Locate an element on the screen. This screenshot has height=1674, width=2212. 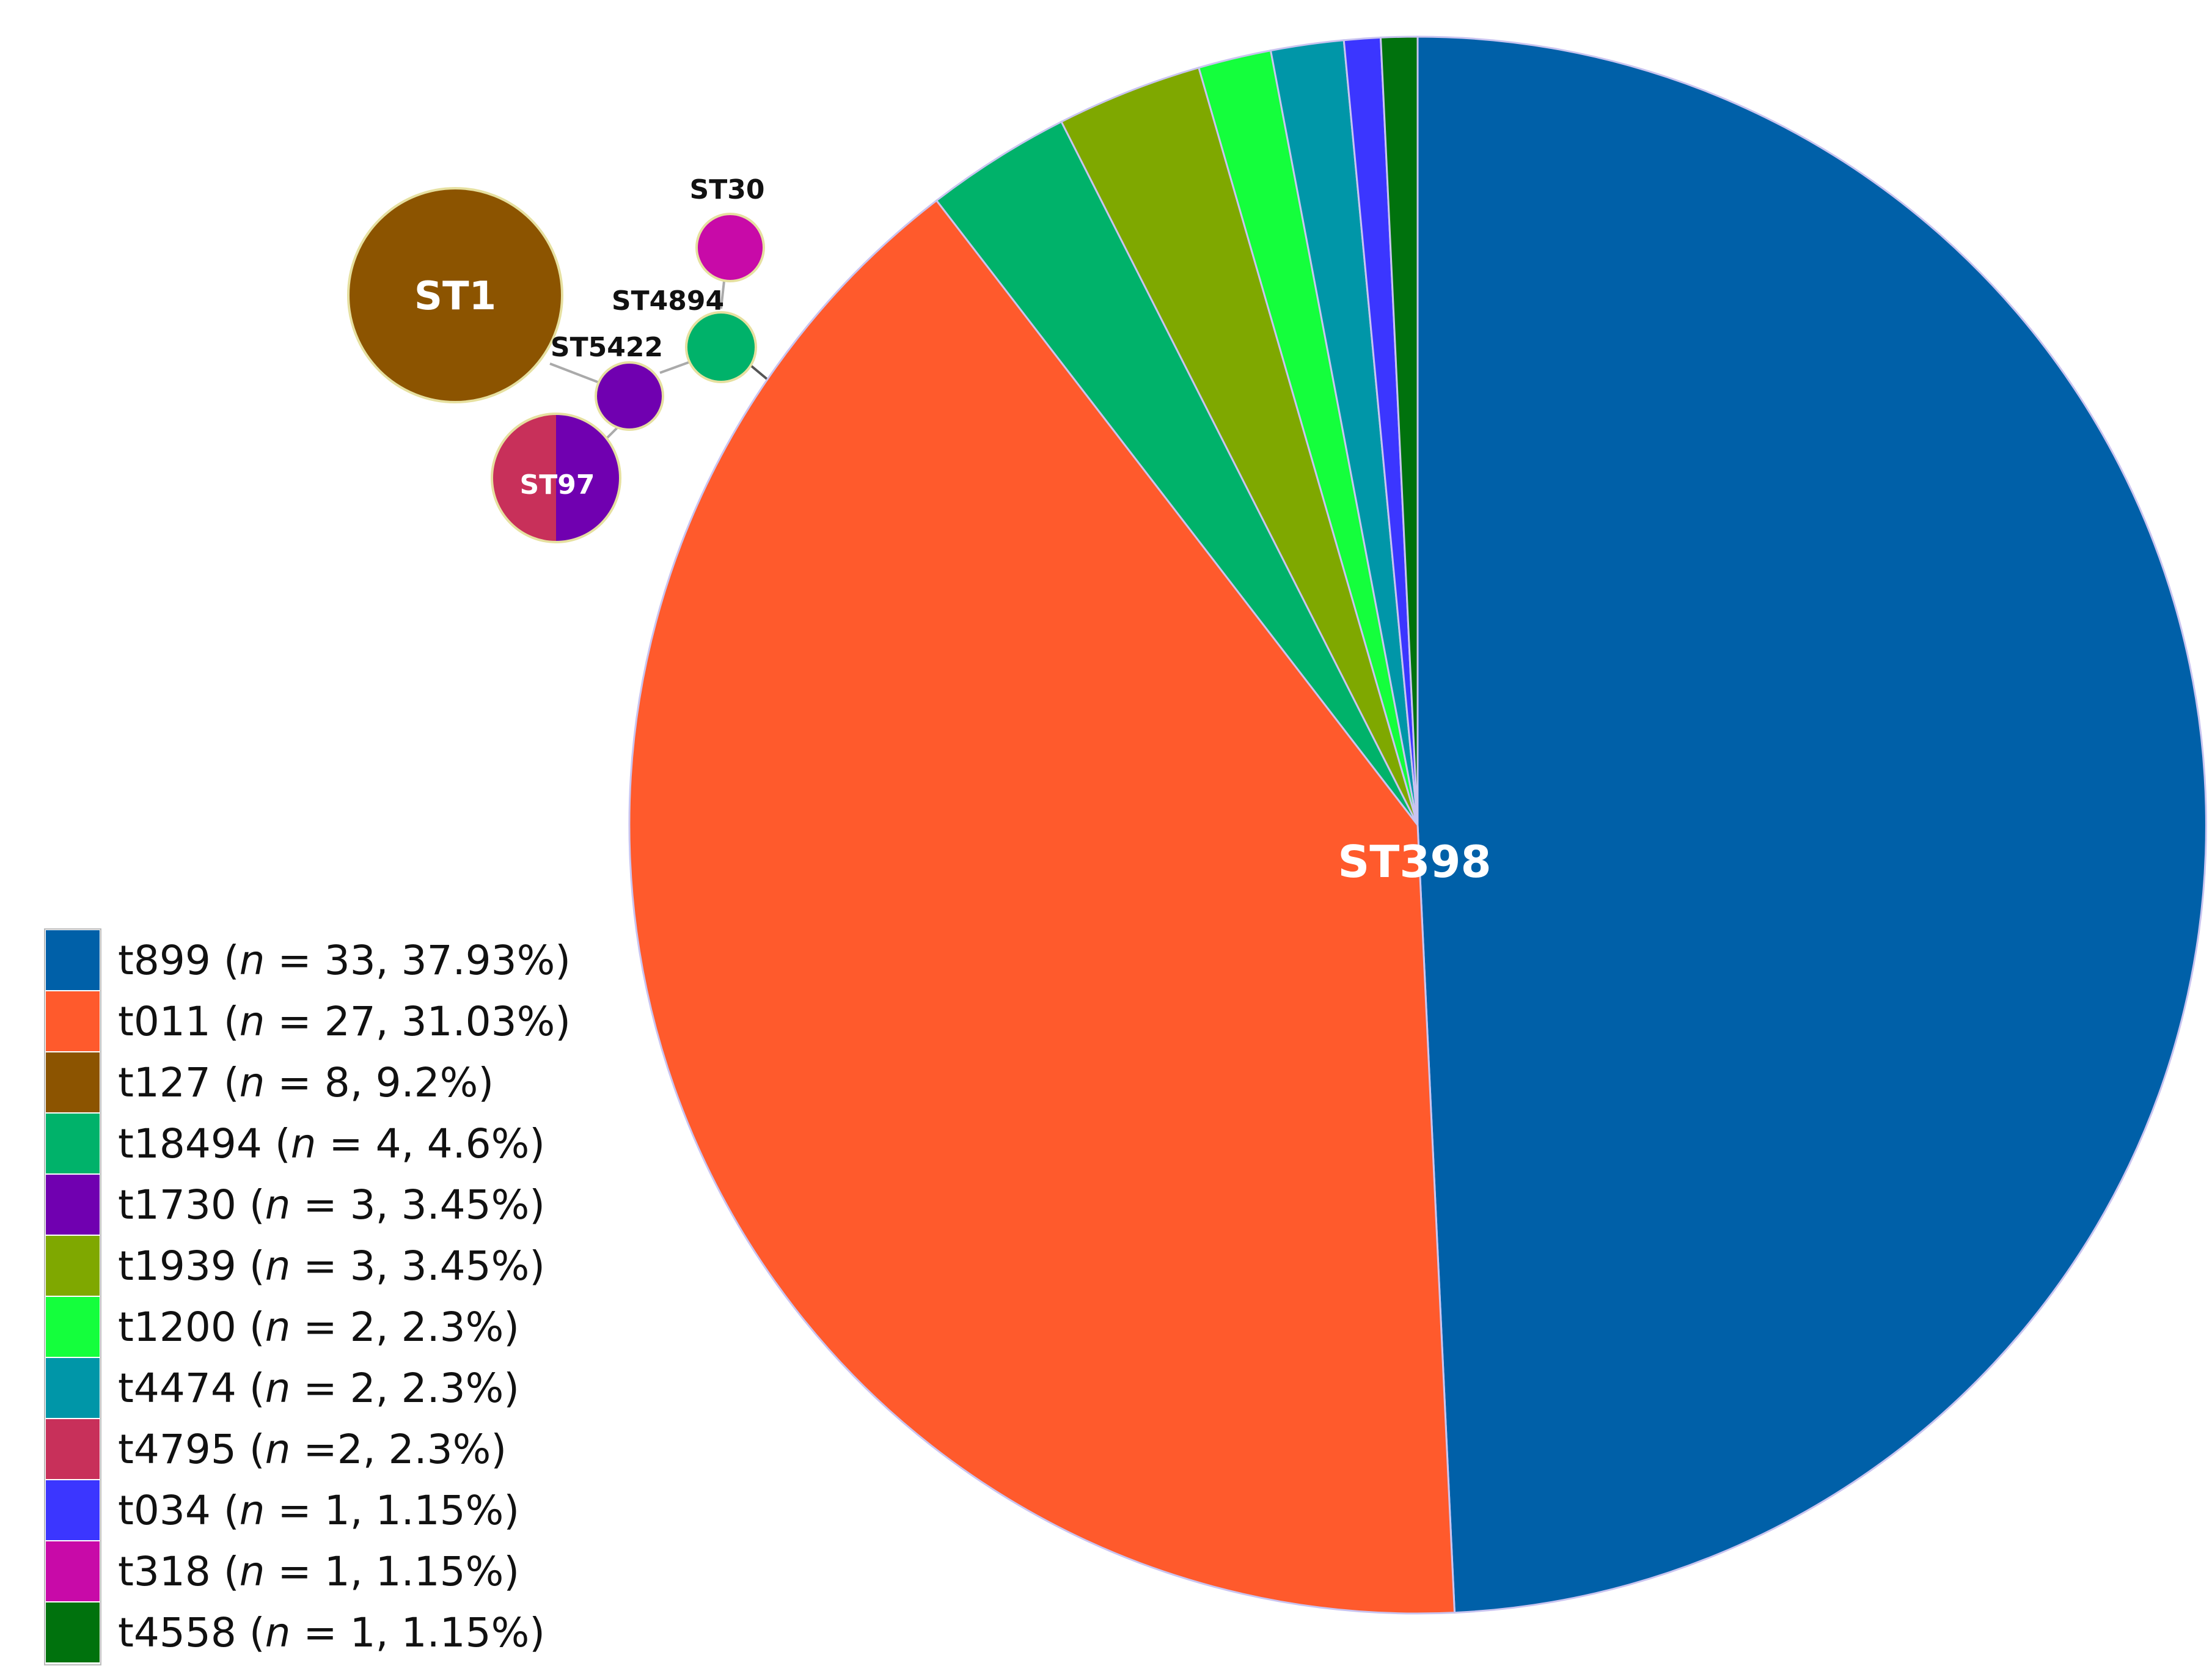
node-label-st4894: ST4894 is located at coordinates (668, 301).